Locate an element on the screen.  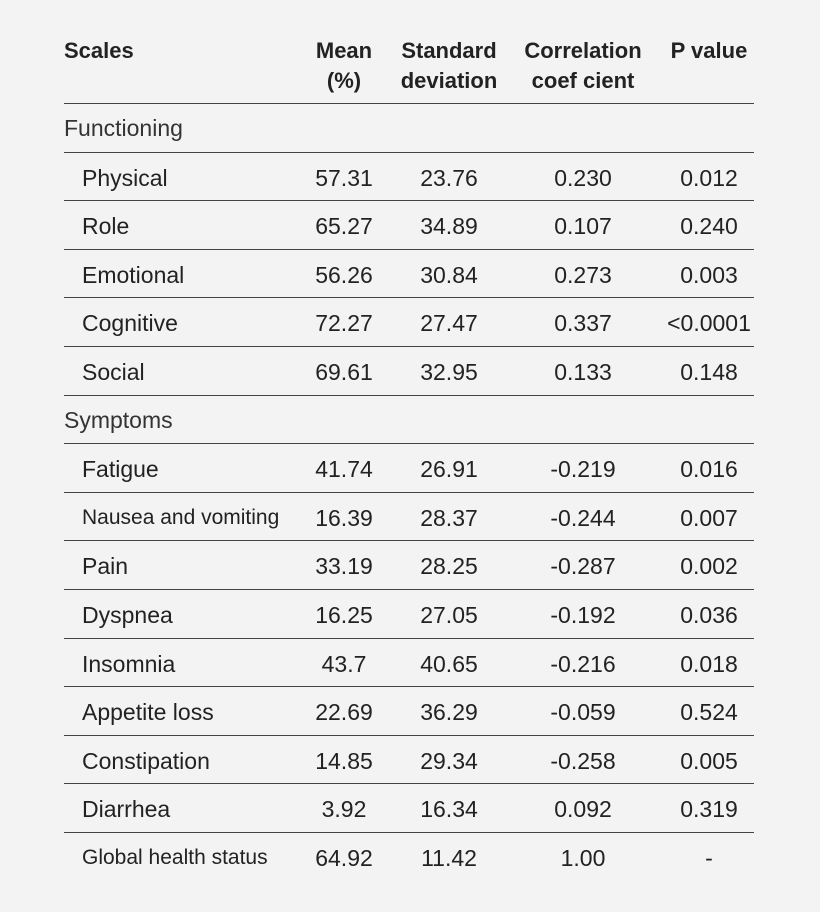
cell-value: 0.016 is located at coordinates (709, 469).